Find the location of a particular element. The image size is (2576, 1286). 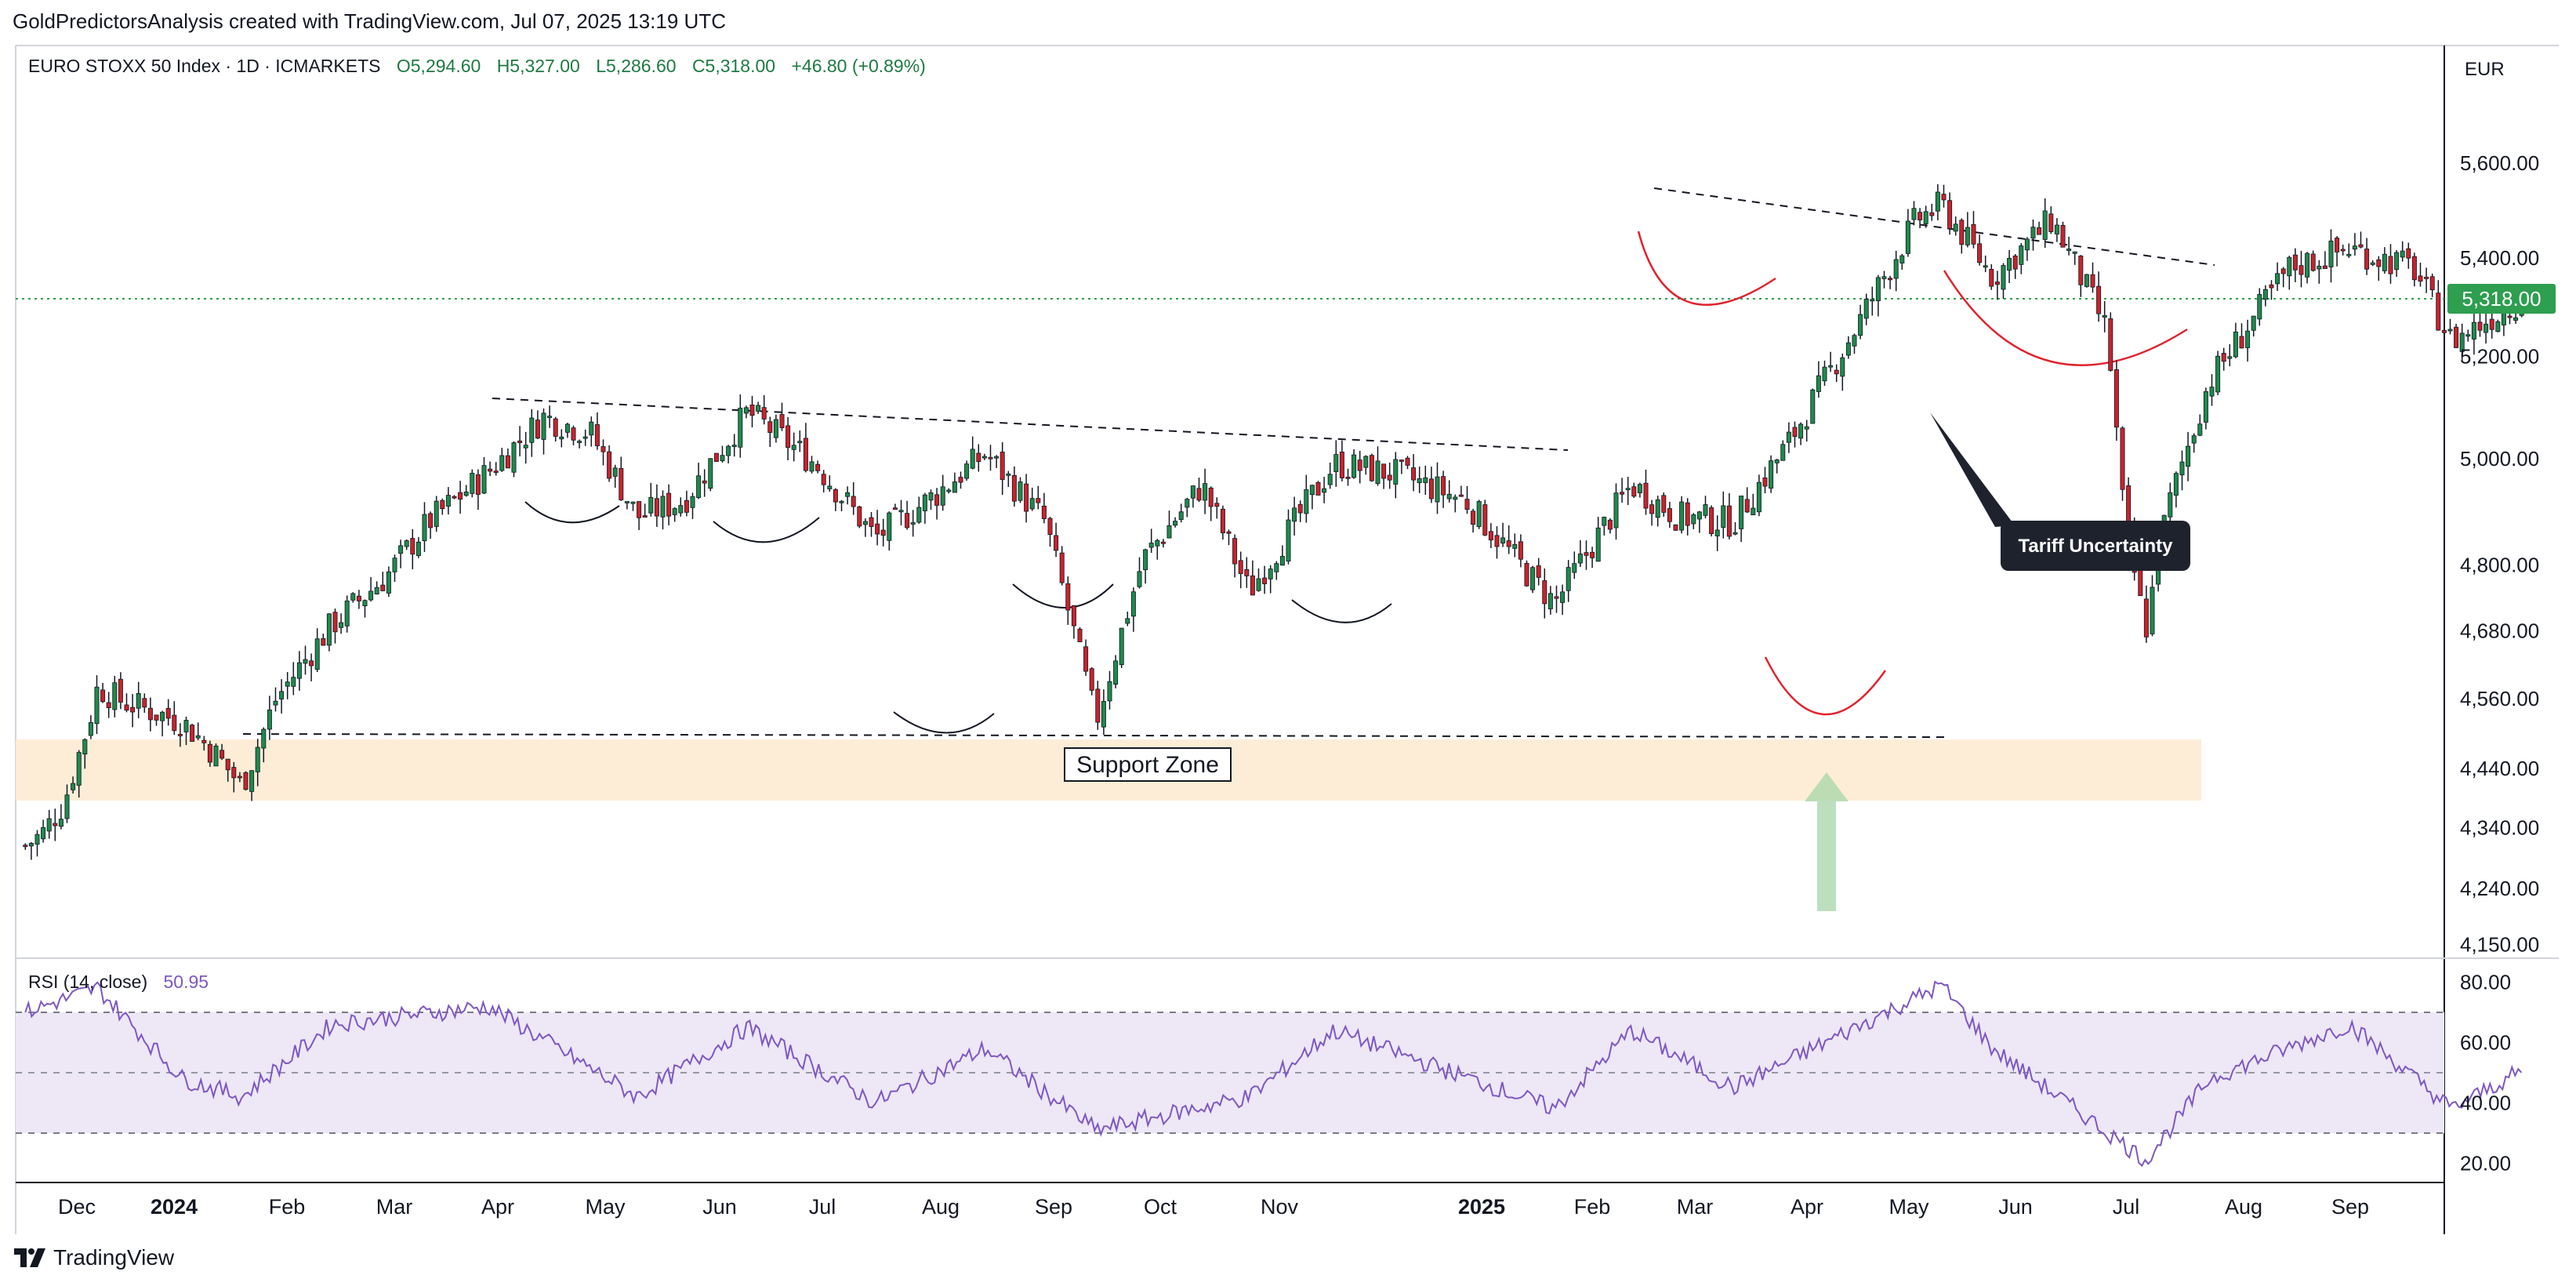

tariff-callout-box is located at coordinates (2096, 546).